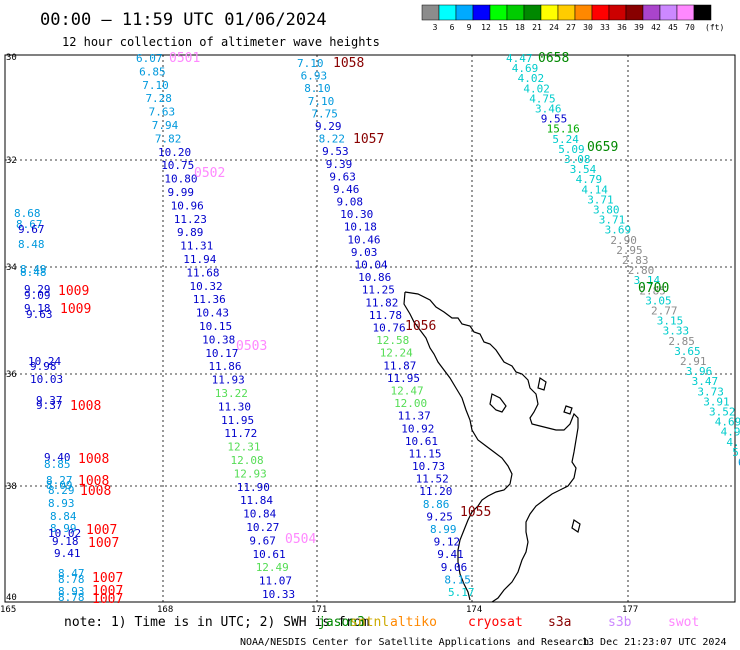  I want to click on wave-height-label: 2.77, so click(664, 311).